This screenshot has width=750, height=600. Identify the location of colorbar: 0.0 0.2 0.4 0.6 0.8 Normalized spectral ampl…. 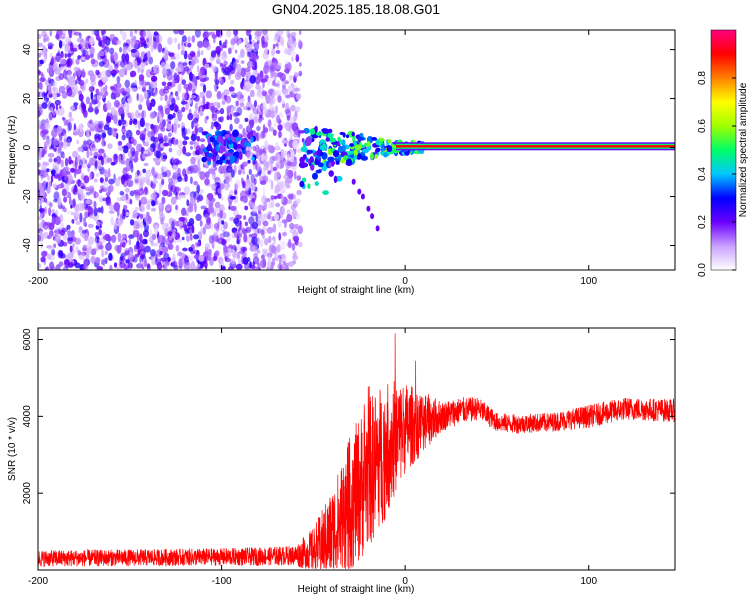
(723, 153).